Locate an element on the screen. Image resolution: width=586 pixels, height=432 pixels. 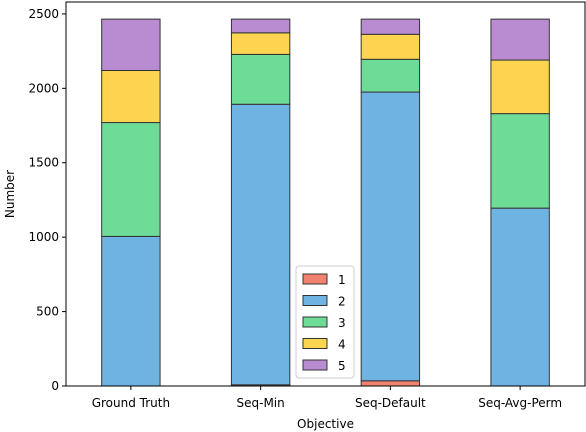
x-tick-label: Seq-Avg-Perm is located at coordinates (520, 403).